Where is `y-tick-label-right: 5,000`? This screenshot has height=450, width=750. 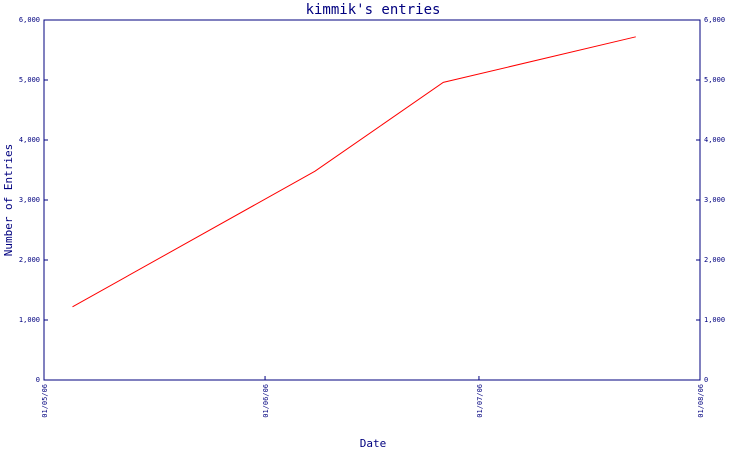 y-tick-label-right: 5,000 is located at coordinates (714, 80).